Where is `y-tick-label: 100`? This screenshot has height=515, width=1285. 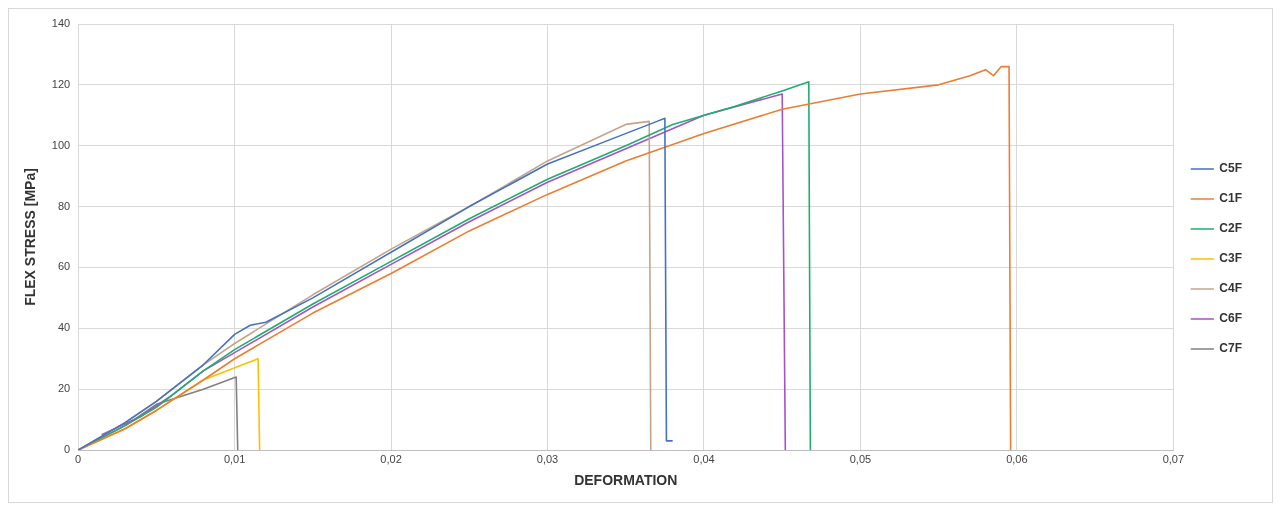
y-tick-label: 100 is located at coordinates (61, 144).